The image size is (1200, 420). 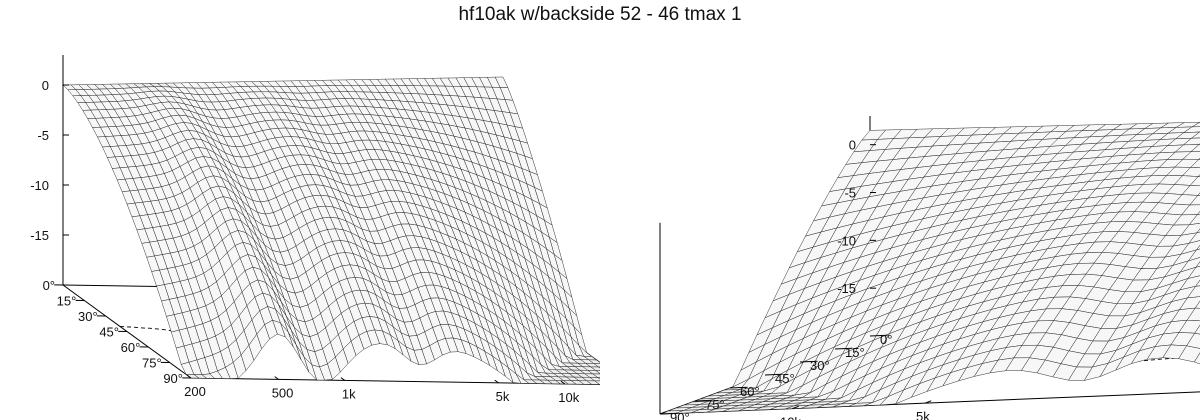 What do you see at coordinates (600, 14) in the screenshot?
I see `page-title: hf10ak w/backside 52 - 46 tmax 1` at bounding box center [600, 14].